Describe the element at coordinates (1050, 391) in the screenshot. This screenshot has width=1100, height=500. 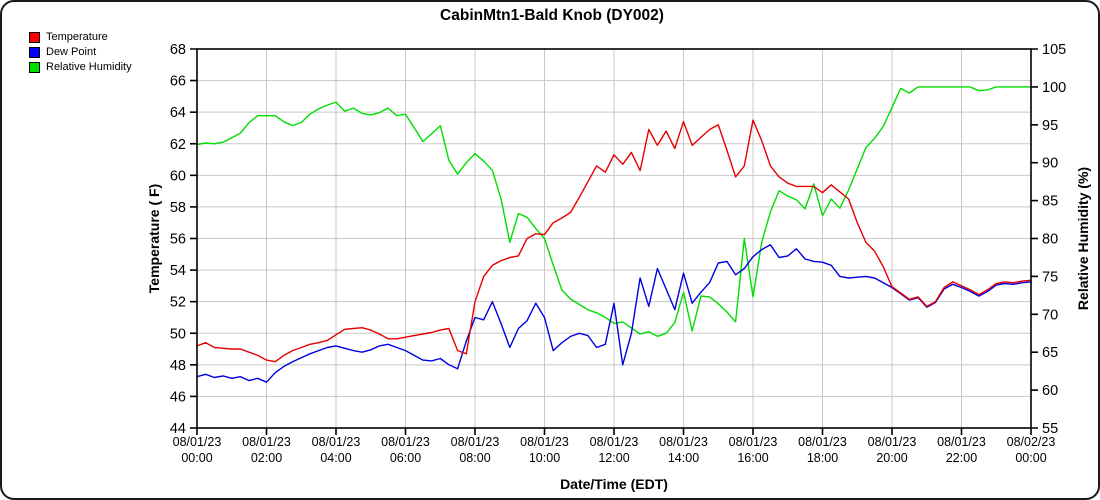
I see `right-tick-label: 60` at that location.